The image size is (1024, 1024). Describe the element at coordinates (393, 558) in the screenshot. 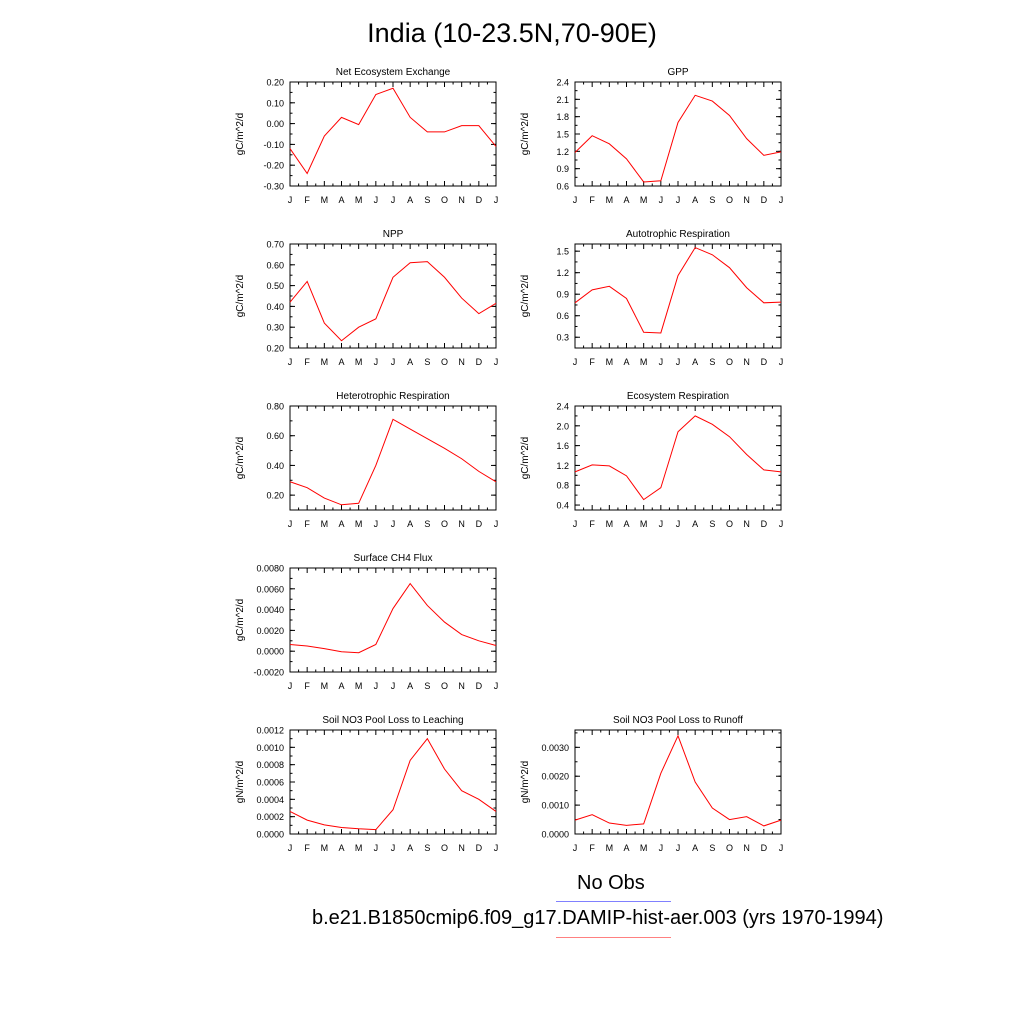

I see `panel-title: Surface CH4 Flux` at that location.